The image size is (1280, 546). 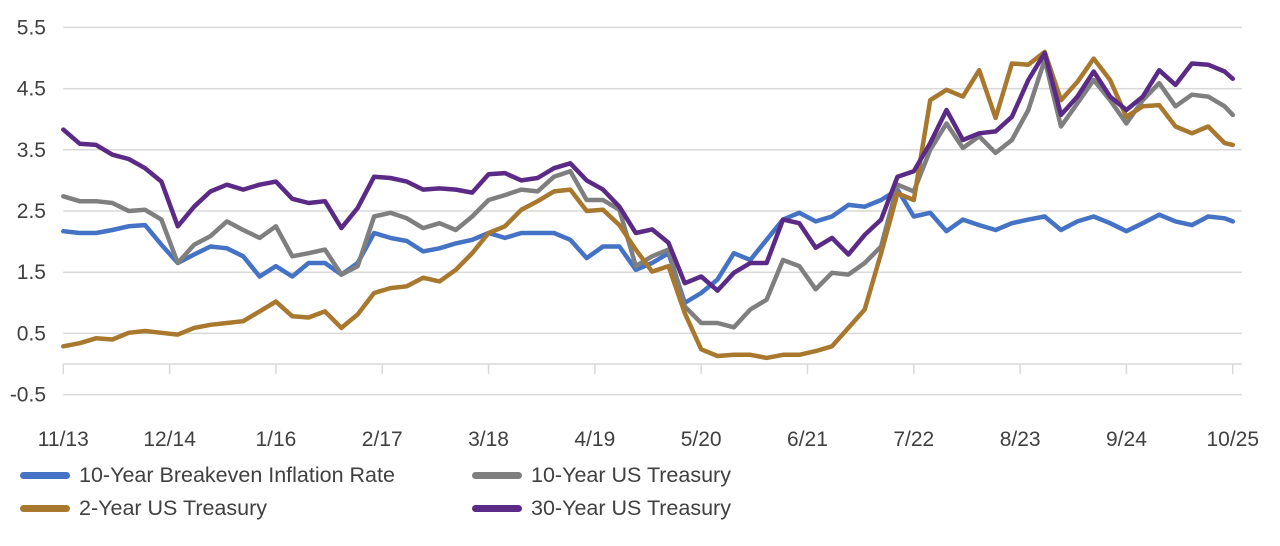 I want to click on y-tick-label: 1.5, so click(x=31, y=272).